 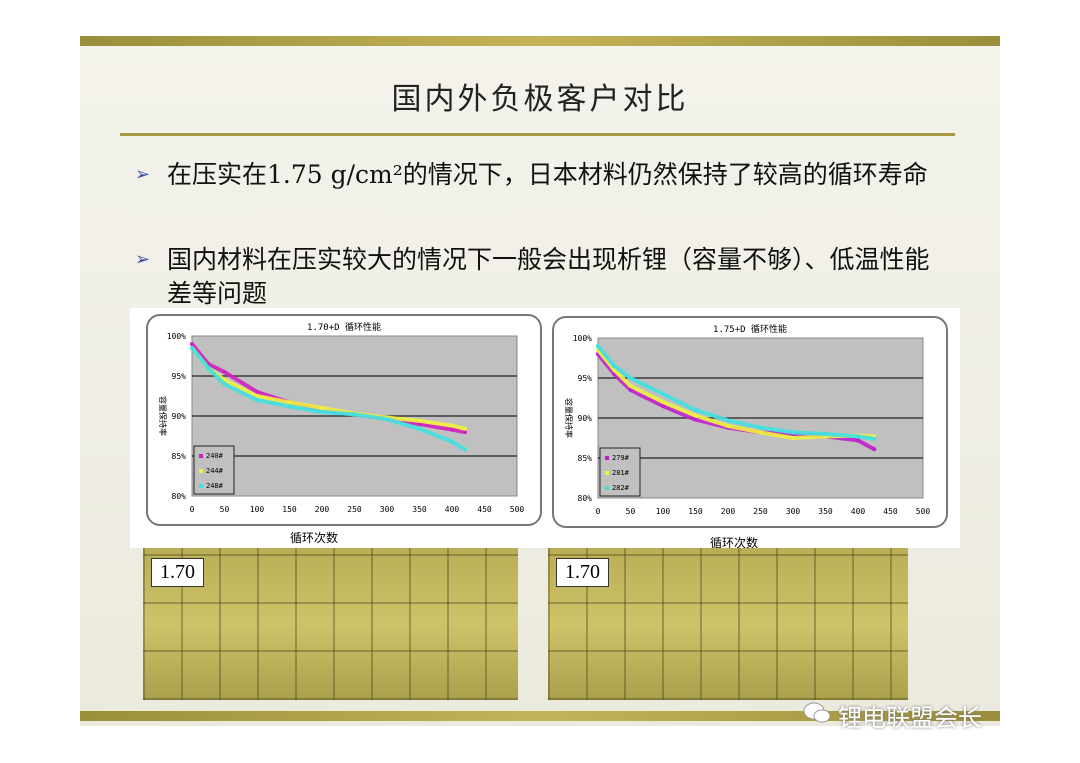 What do you see at coordinates (330, 624) in the screenshot?
I see `electrode-photo-1: 1.70` at bounding box center [330, 624].